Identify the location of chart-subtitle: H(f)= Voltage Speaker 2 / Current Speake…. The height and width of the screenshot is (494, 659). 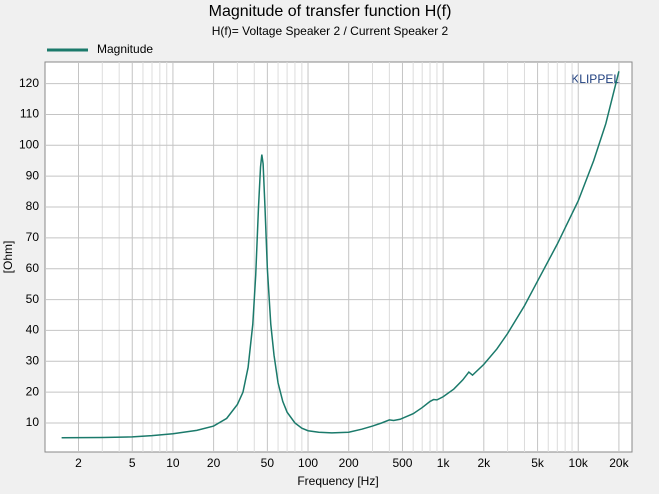
(330, 31).